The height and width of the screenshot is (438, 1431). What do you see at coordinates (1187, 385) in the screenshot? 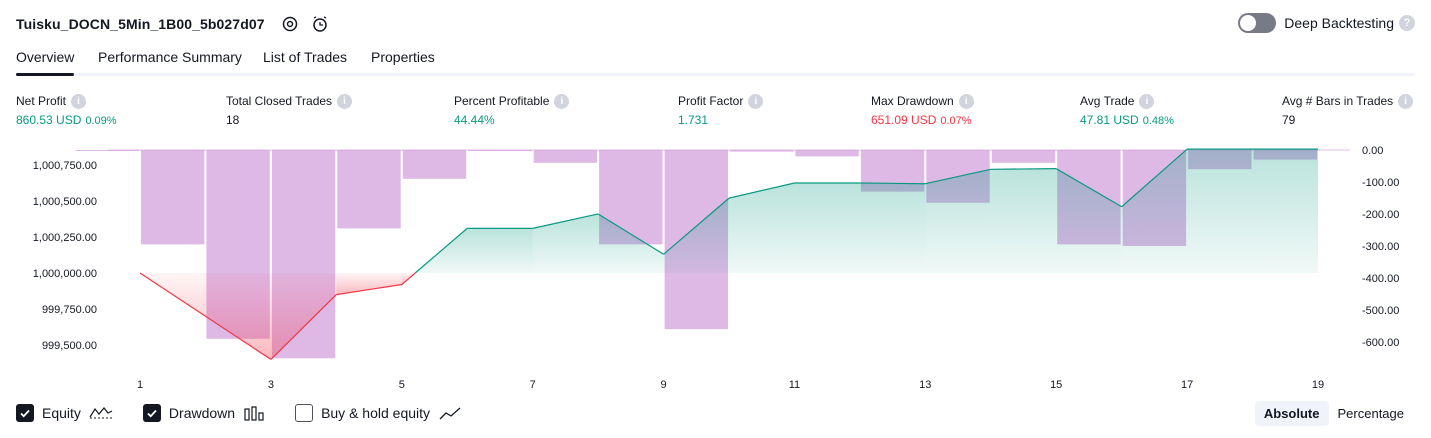
I see `x-tick-label: 17` at bounding box center [1187, 385].